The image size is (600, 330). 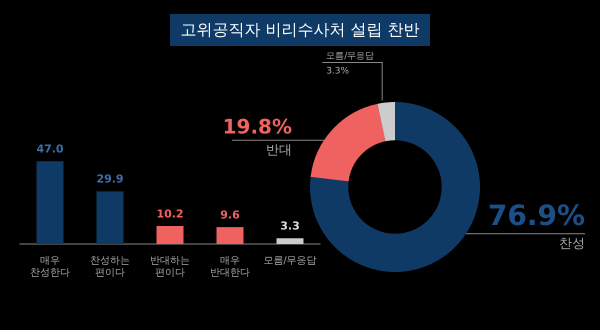 What do you see at coordinates (110, 267) in the screenshot?
I see `x-tick-label: 찬성하는 편이다` at bounding box center [110, 267].